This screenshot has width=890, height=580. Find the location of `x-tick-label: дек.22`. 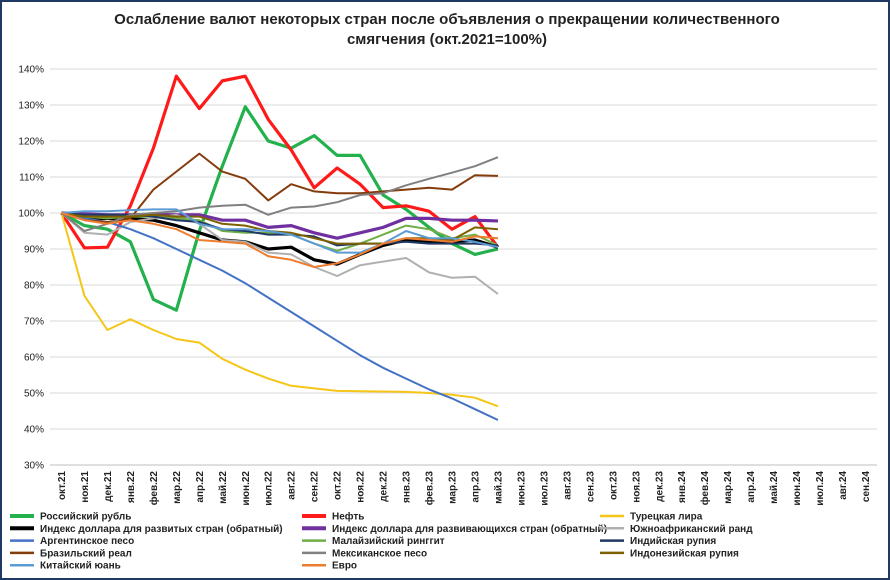

x-tick-label: дек.22 is located at coordinates (384, 486).